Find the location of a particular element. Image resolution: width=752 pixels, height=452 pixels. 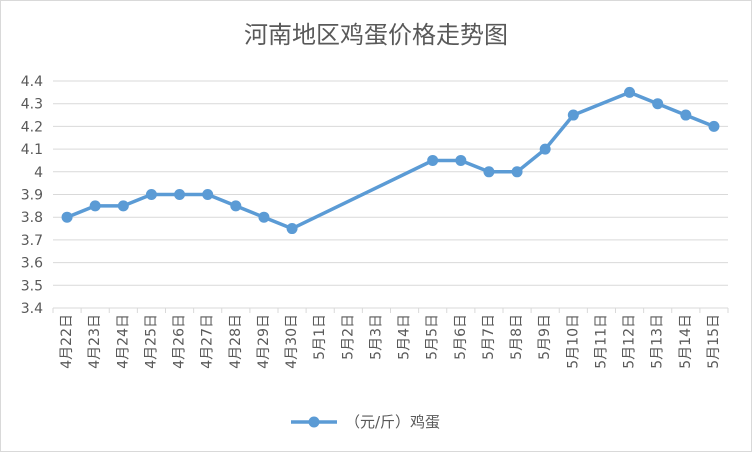

x-tick-label: 5月11日 is located at coordinates (601, 341).